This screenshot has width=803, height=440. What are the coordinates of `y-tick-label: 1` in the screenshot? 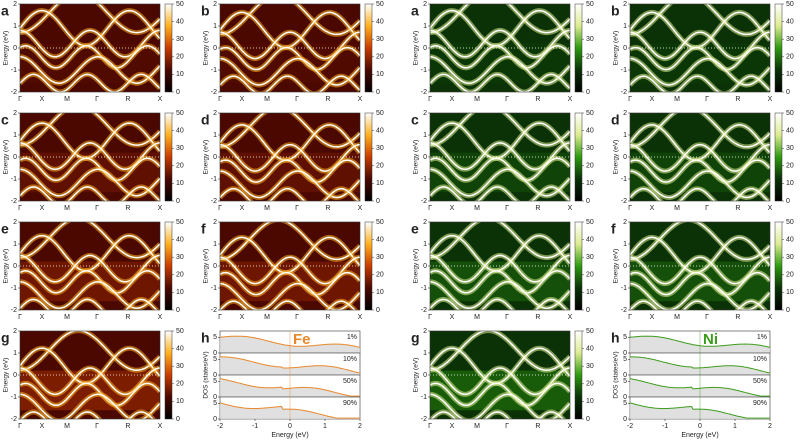 It's located at (625, 244).